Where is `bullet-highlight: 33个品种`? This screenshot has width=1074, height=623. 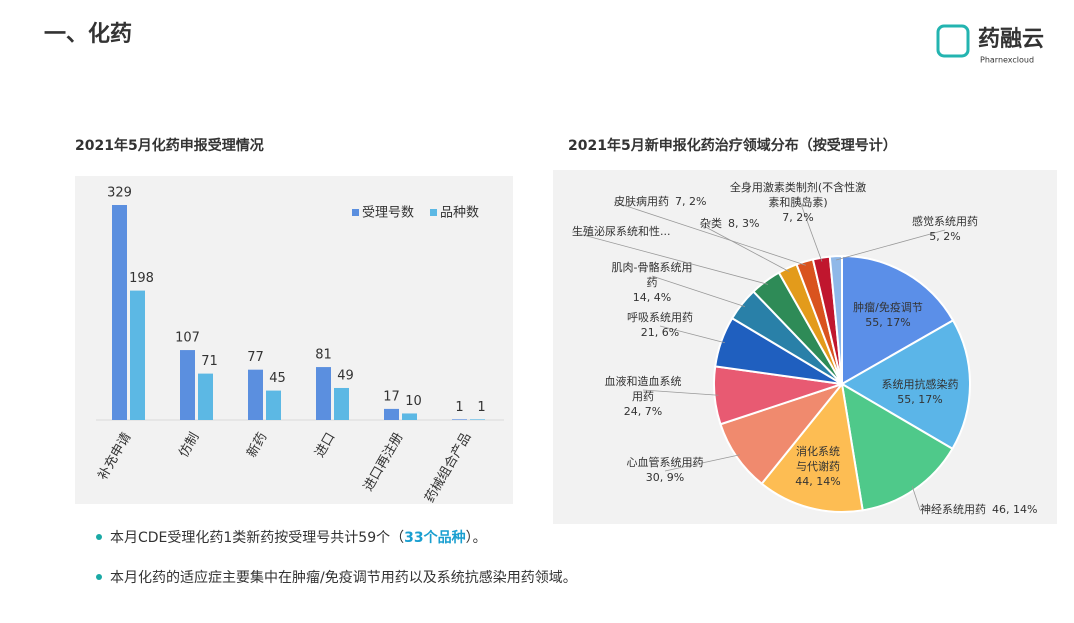
bullet-highlight: 33个品种 is located at coordinates (434, 537).